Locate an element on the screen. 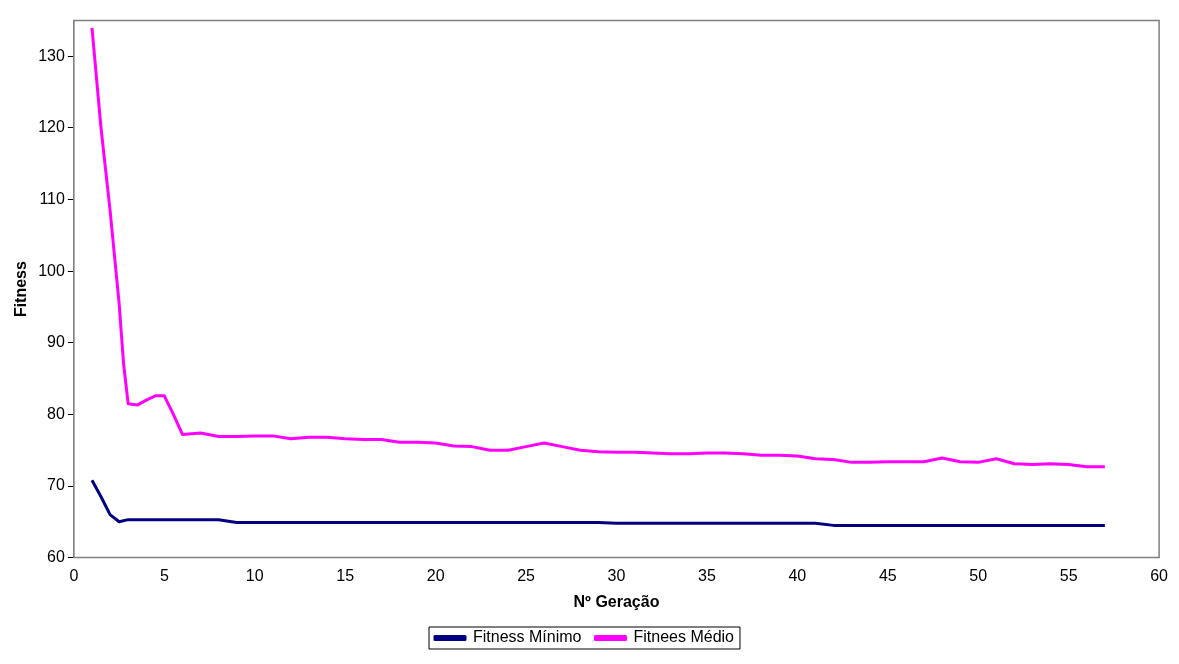 This screenshot has width=1179, height=664. legend-label: Fitness Mínimo is located at coordinates (527, 637).